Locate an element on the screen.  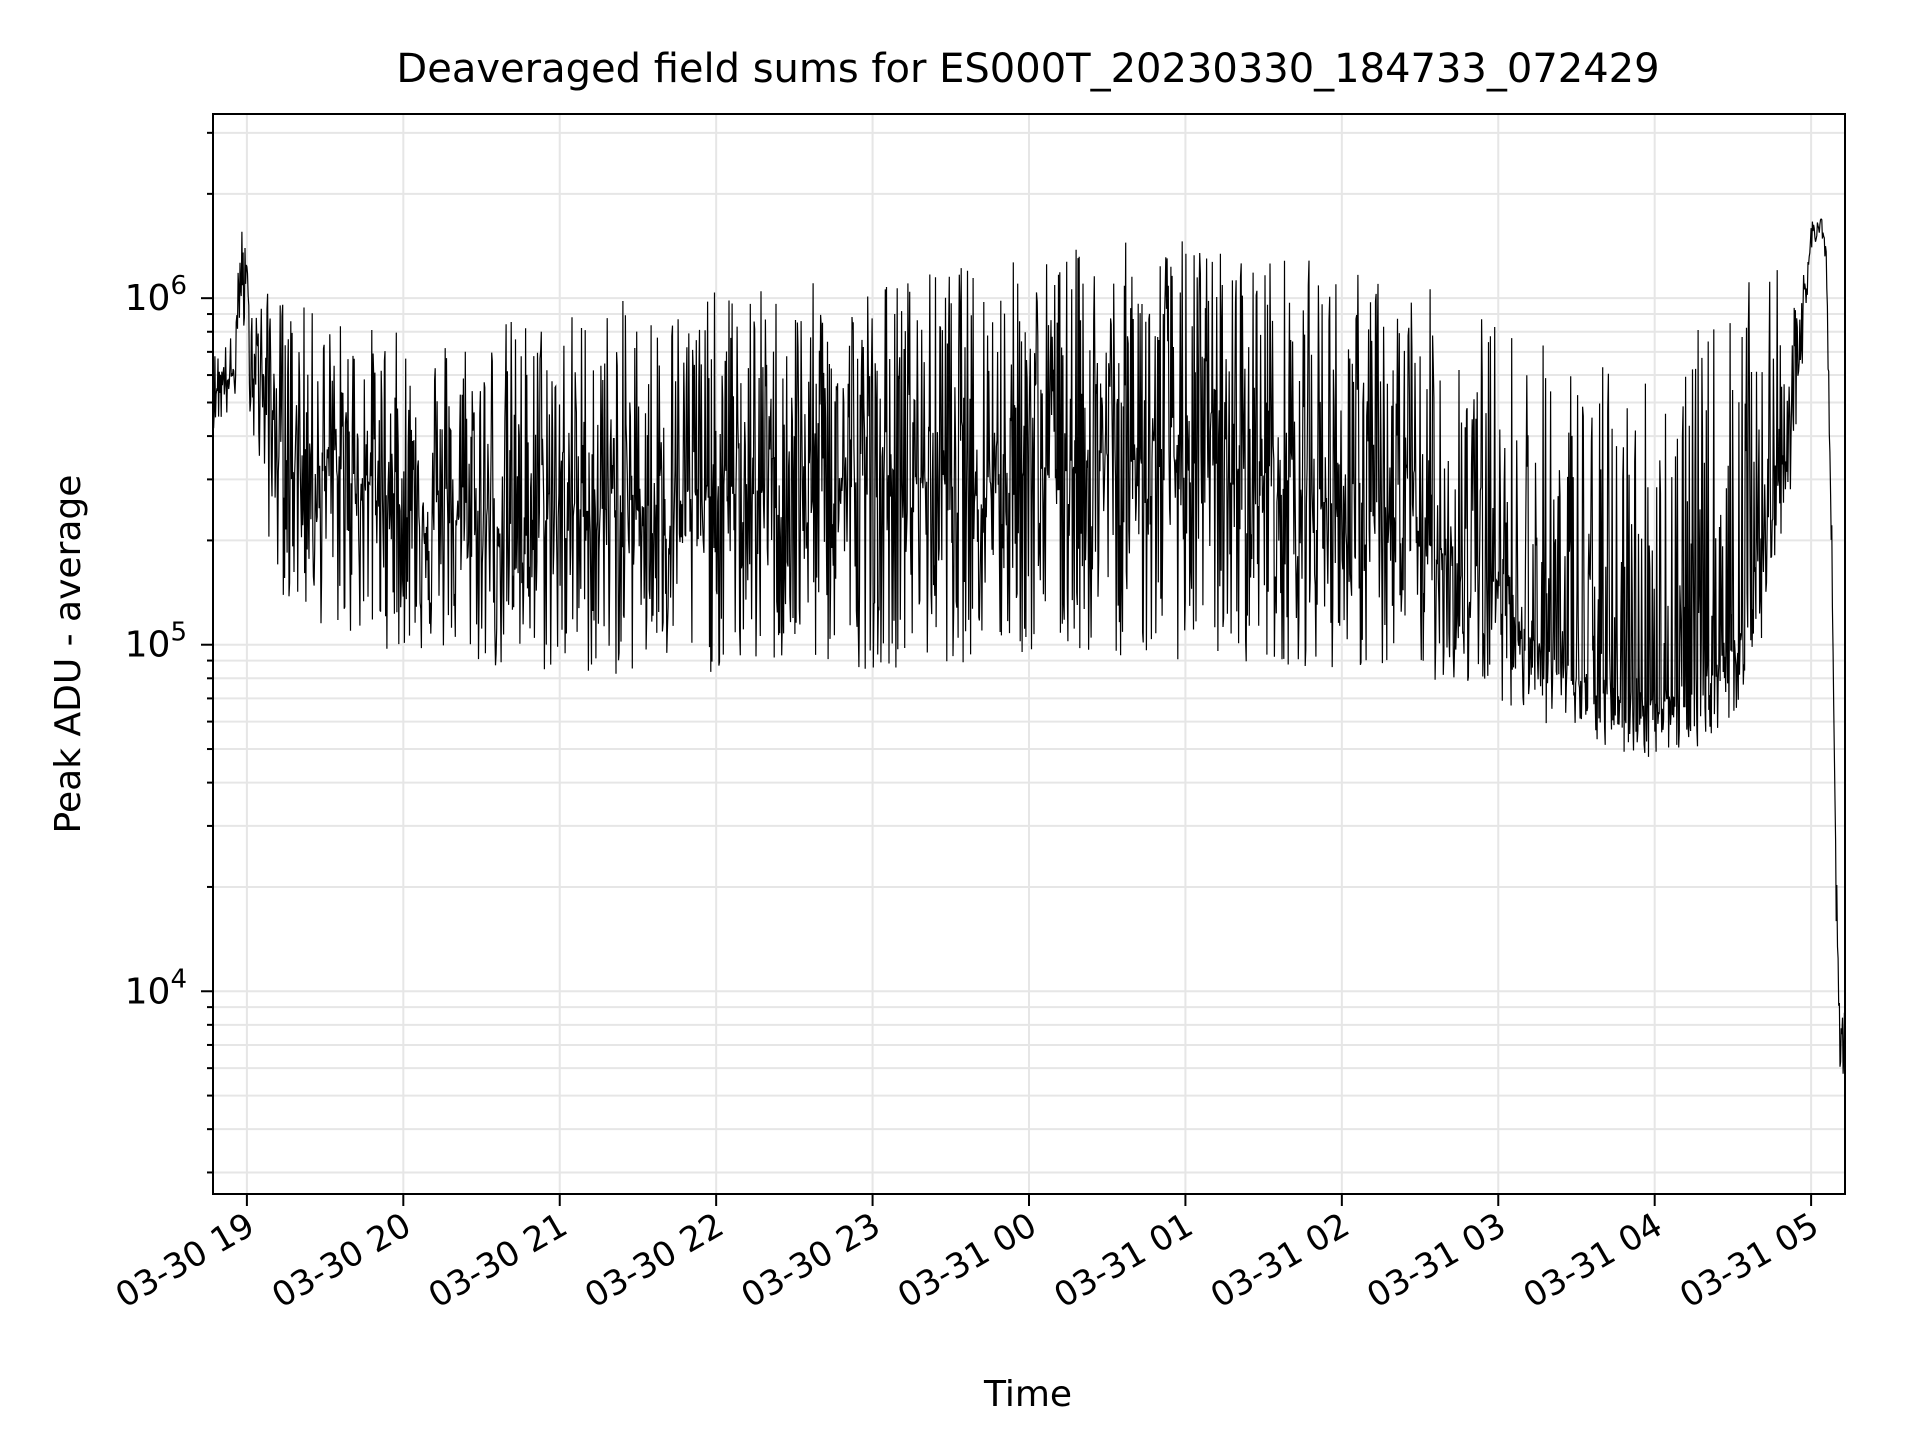
y-tick-label: 10⁵ is located at coordinates (156, 642).